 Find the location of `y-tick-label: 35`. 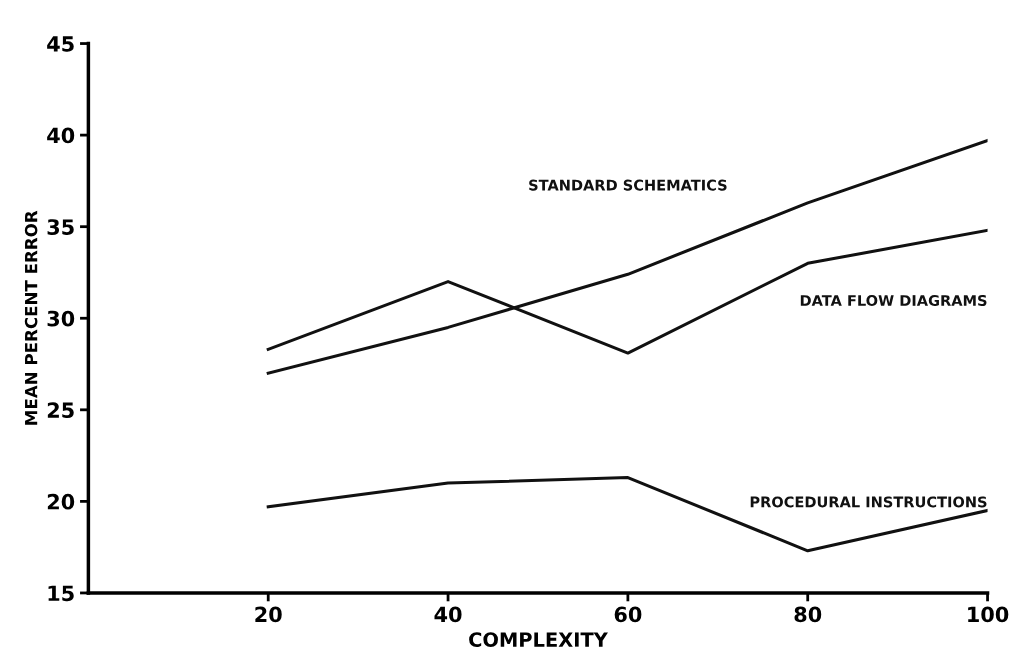

y-tick-label: 35 is located at coordinates (60, 227).